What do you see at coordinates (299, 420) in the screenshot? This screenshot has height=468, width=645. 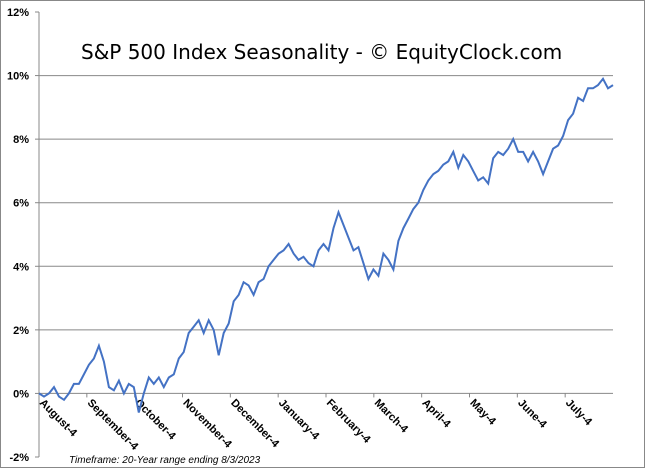 I see `x-tick-label: January-4` at bounding box center [299, 420].